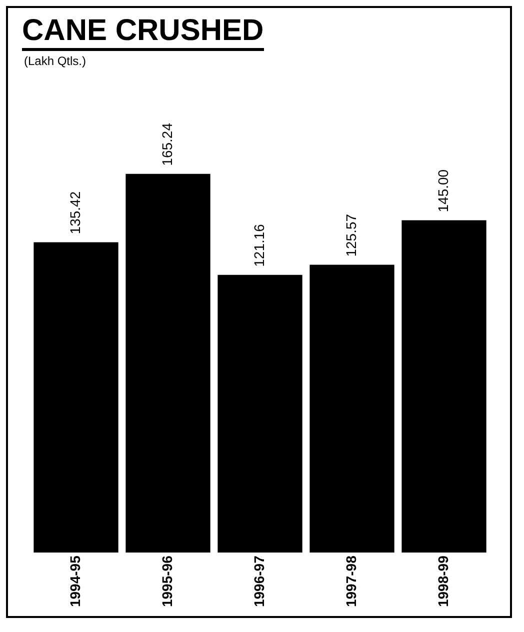 Image resolution: width=524 pixels, height=632 pixels. Describe the element at coordinates (166, 581) in the screenshot. I see `x-tick-label: 1995-96` at that location.